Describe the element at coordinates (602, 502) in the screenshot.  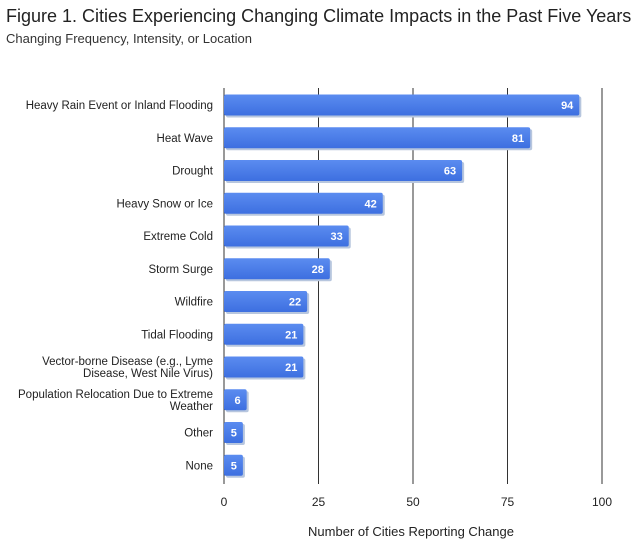
I see `x-tick-label: 100` at that location.